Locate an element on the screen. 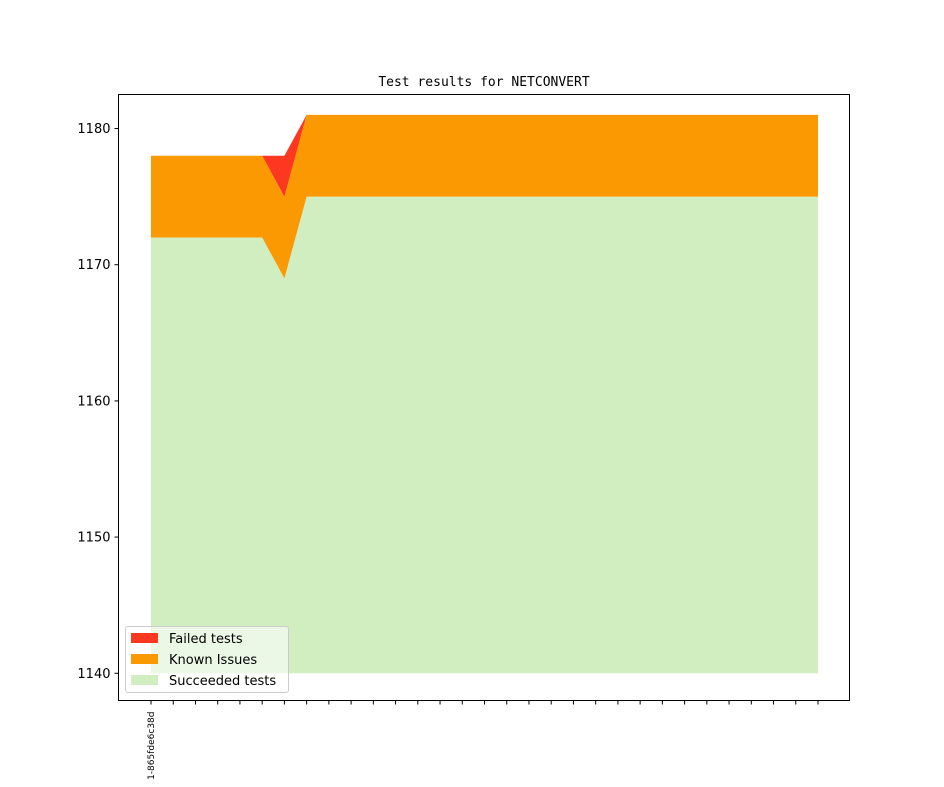 The width and height of the screenshot is (944, 787). chart-title: Test results for NETCONVERT is located at coordinates (483, 82).